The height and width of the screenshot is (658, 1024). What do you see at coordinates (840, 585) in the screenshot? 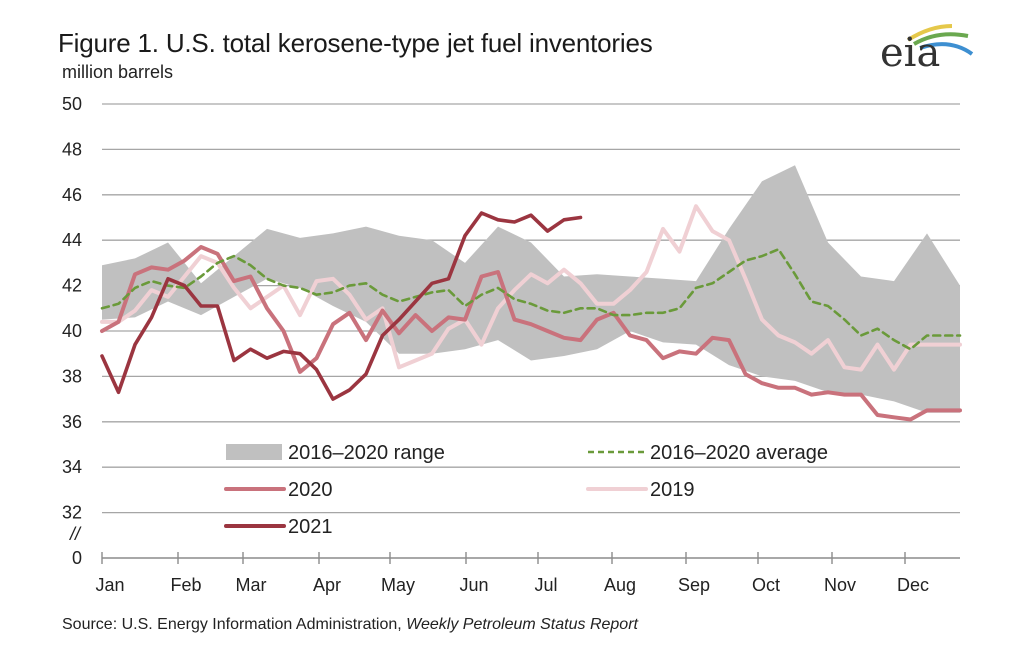
I see `x-tick-label: Nov` at bounding box center [840, 585].